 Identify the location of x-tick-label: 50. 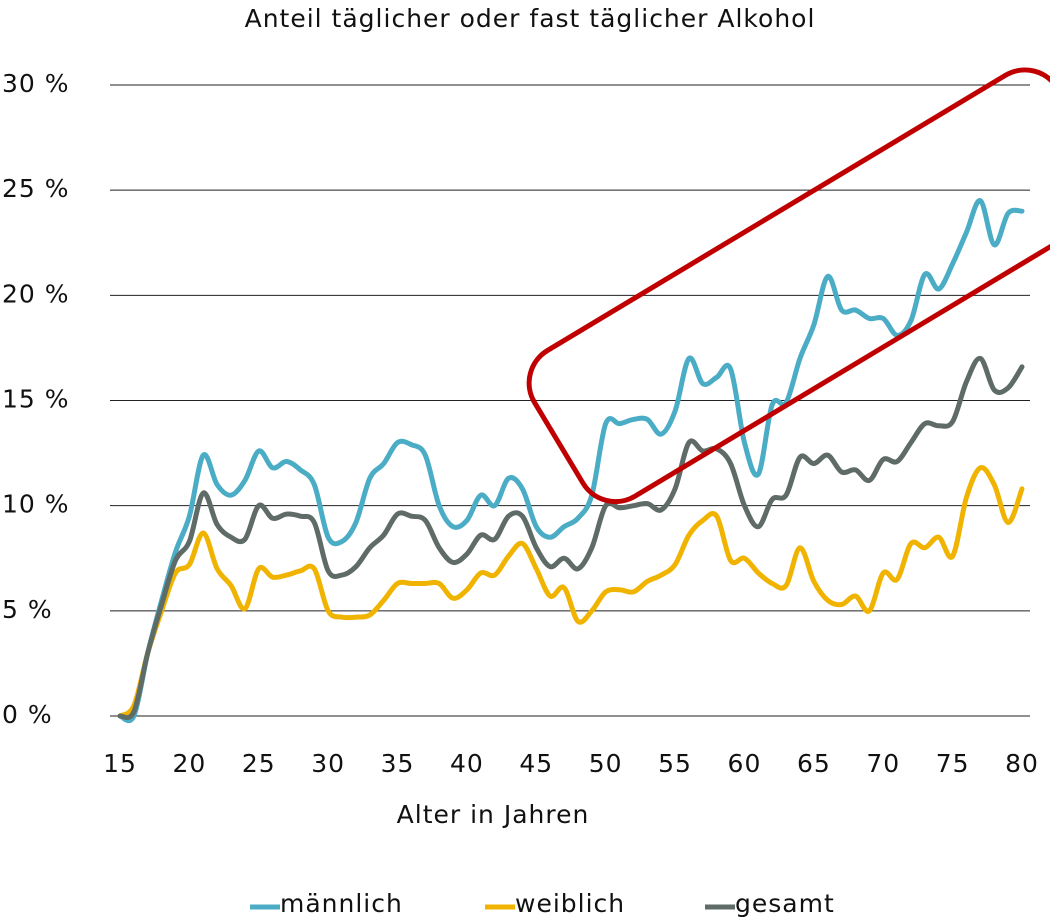
(606, 763).